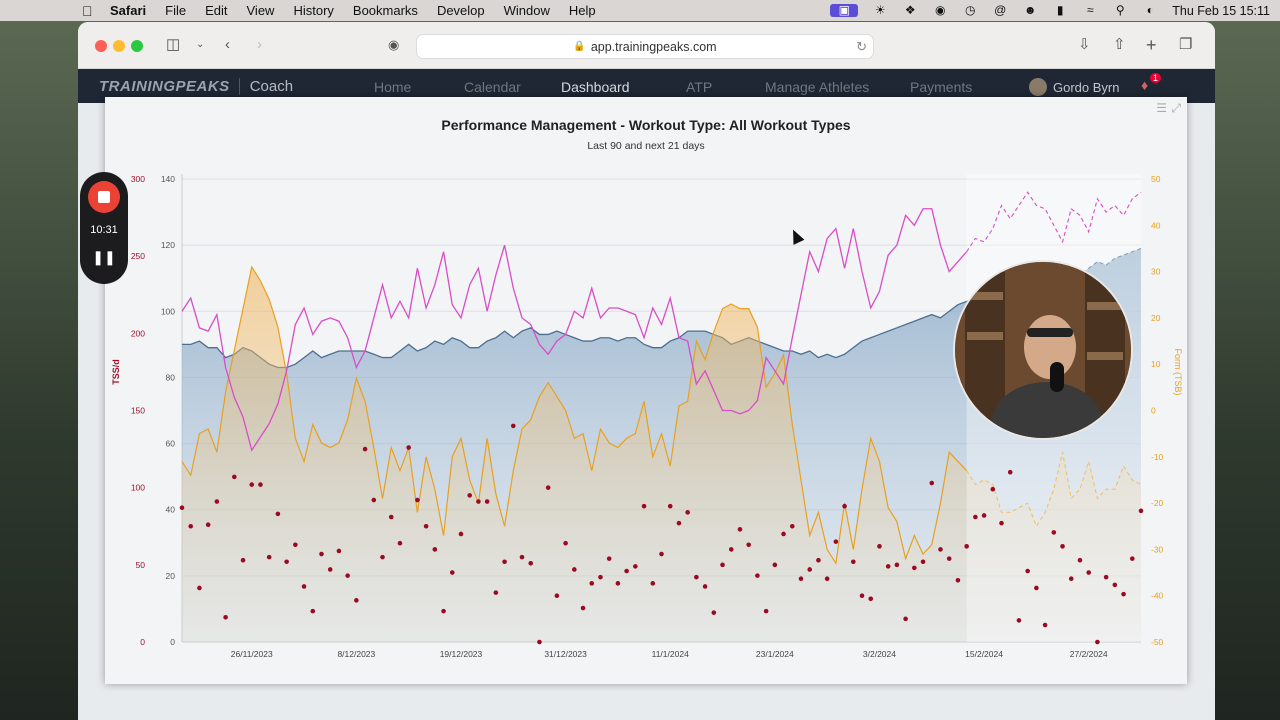 The image size is (1280, 720). I want to click on ctl-axis-tick-label: 20, so click(171, 576).